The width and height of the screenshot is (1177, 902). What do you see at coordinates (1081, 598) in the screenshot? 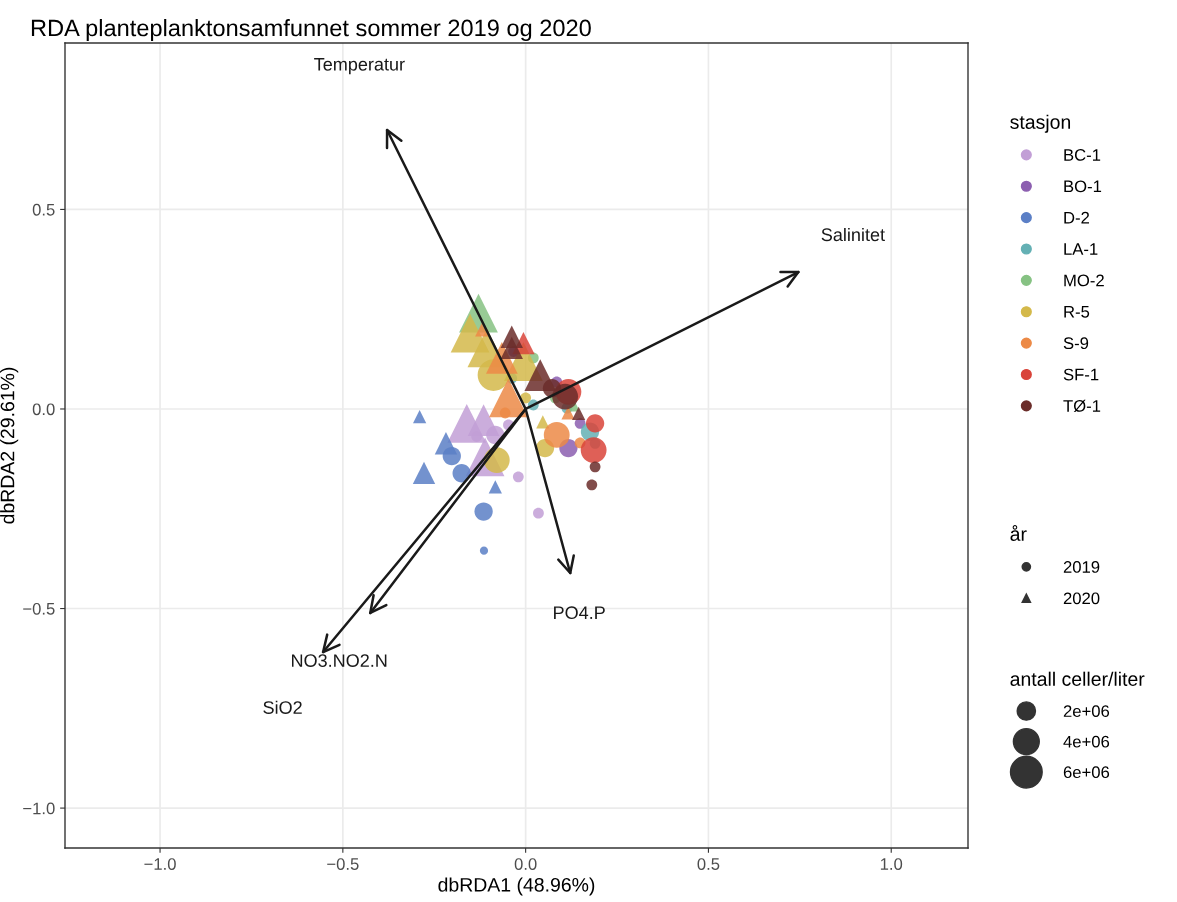
I see `text: 2020` at bounding box center [1081, 598].